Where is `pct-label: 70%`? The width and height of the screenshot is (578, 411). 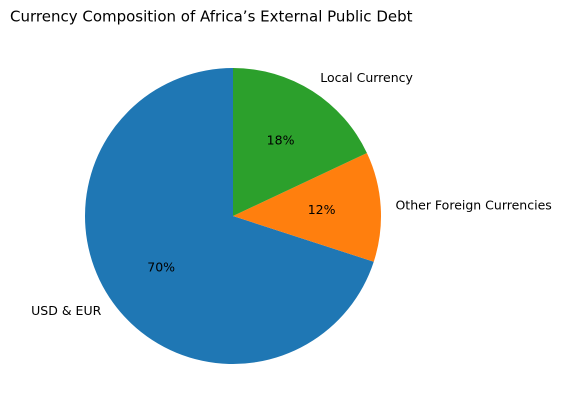
pct-label: 70% is located at coordinates (161, 267).